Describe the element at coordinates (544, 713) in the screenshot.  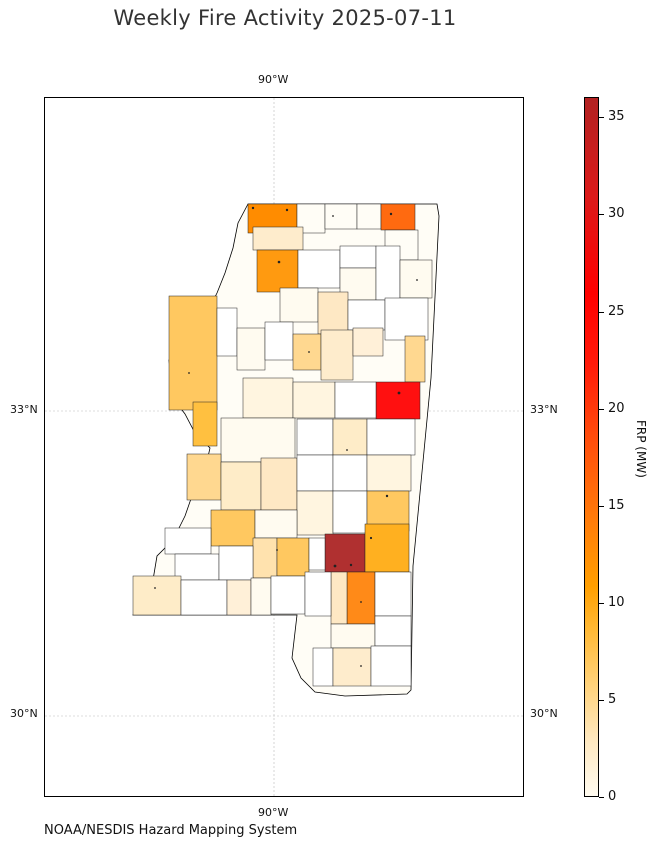
I see `lat-label-30-right: 30°N` at that location.